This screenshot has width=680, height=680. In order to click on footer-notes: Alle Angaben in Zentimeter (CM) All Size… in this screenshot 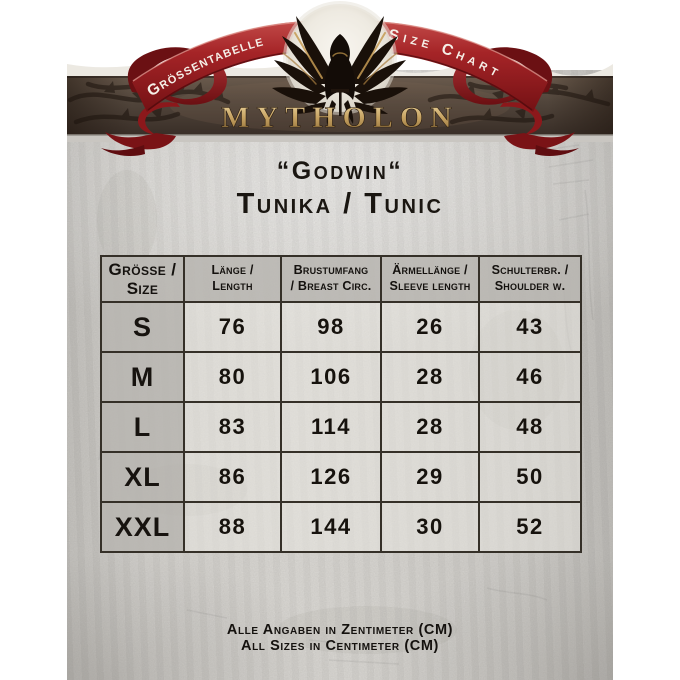, I will do `click(340, 638)`.